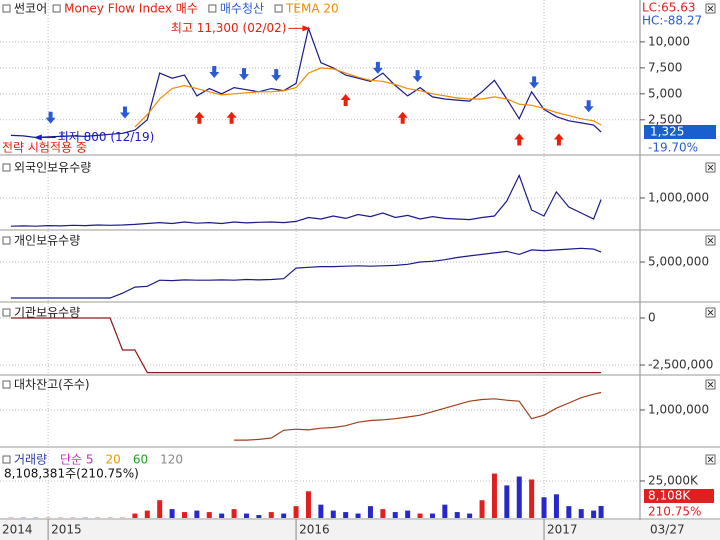 Image resolution: width=720 pixels, height=540 pixels. What do you see at coordinates (312, 9) in the screenshot?
I see `legend-entry: TEMA 20` at bounding box center [312, 9].